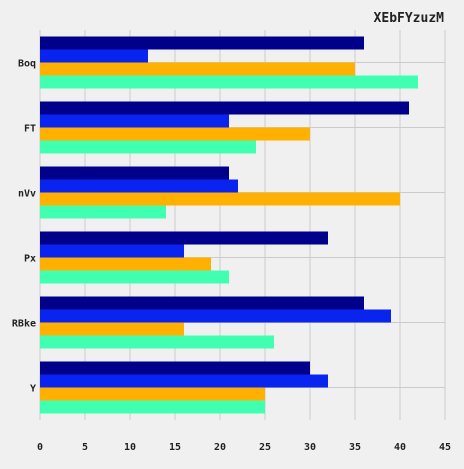 This screenshot has width=464, height=469. I want to click on x-tick-label: 10, so click(130, 447).